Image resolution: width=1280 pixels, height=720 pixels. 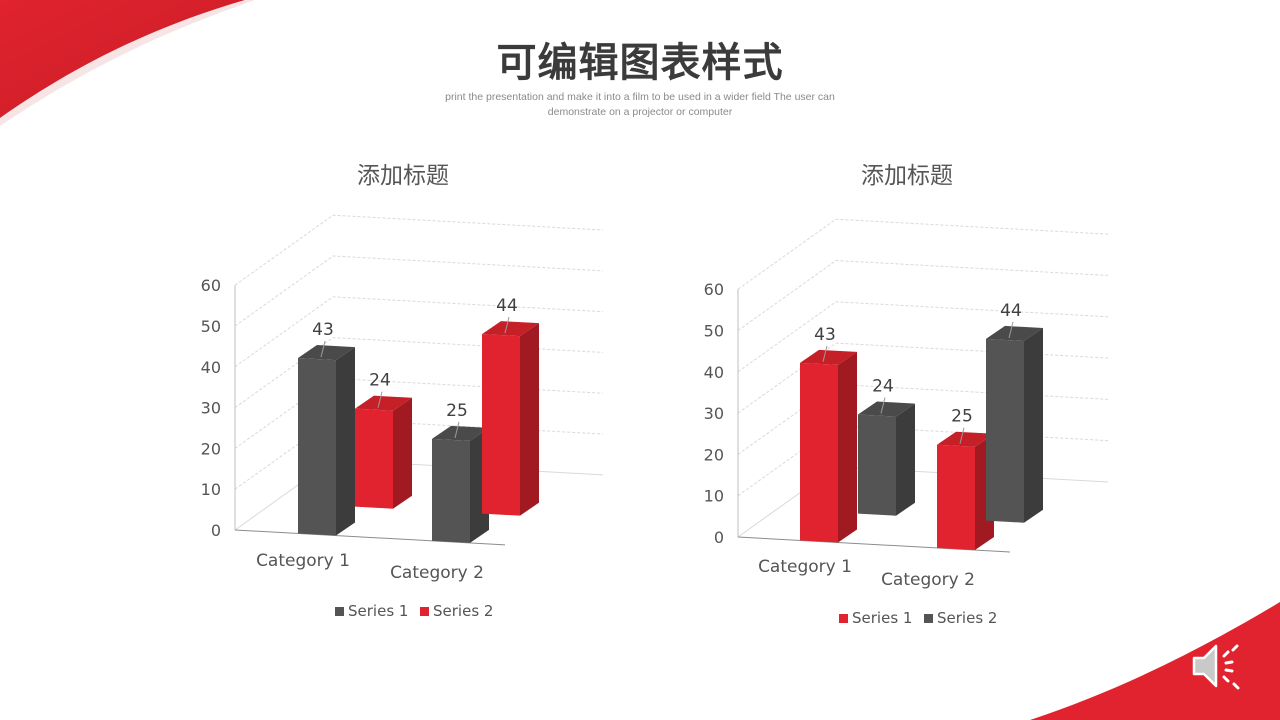 What do you see at coordinates (1220, 666) in the screenshot?
I see `speaker-icon` at bounding box center [1220, 666].